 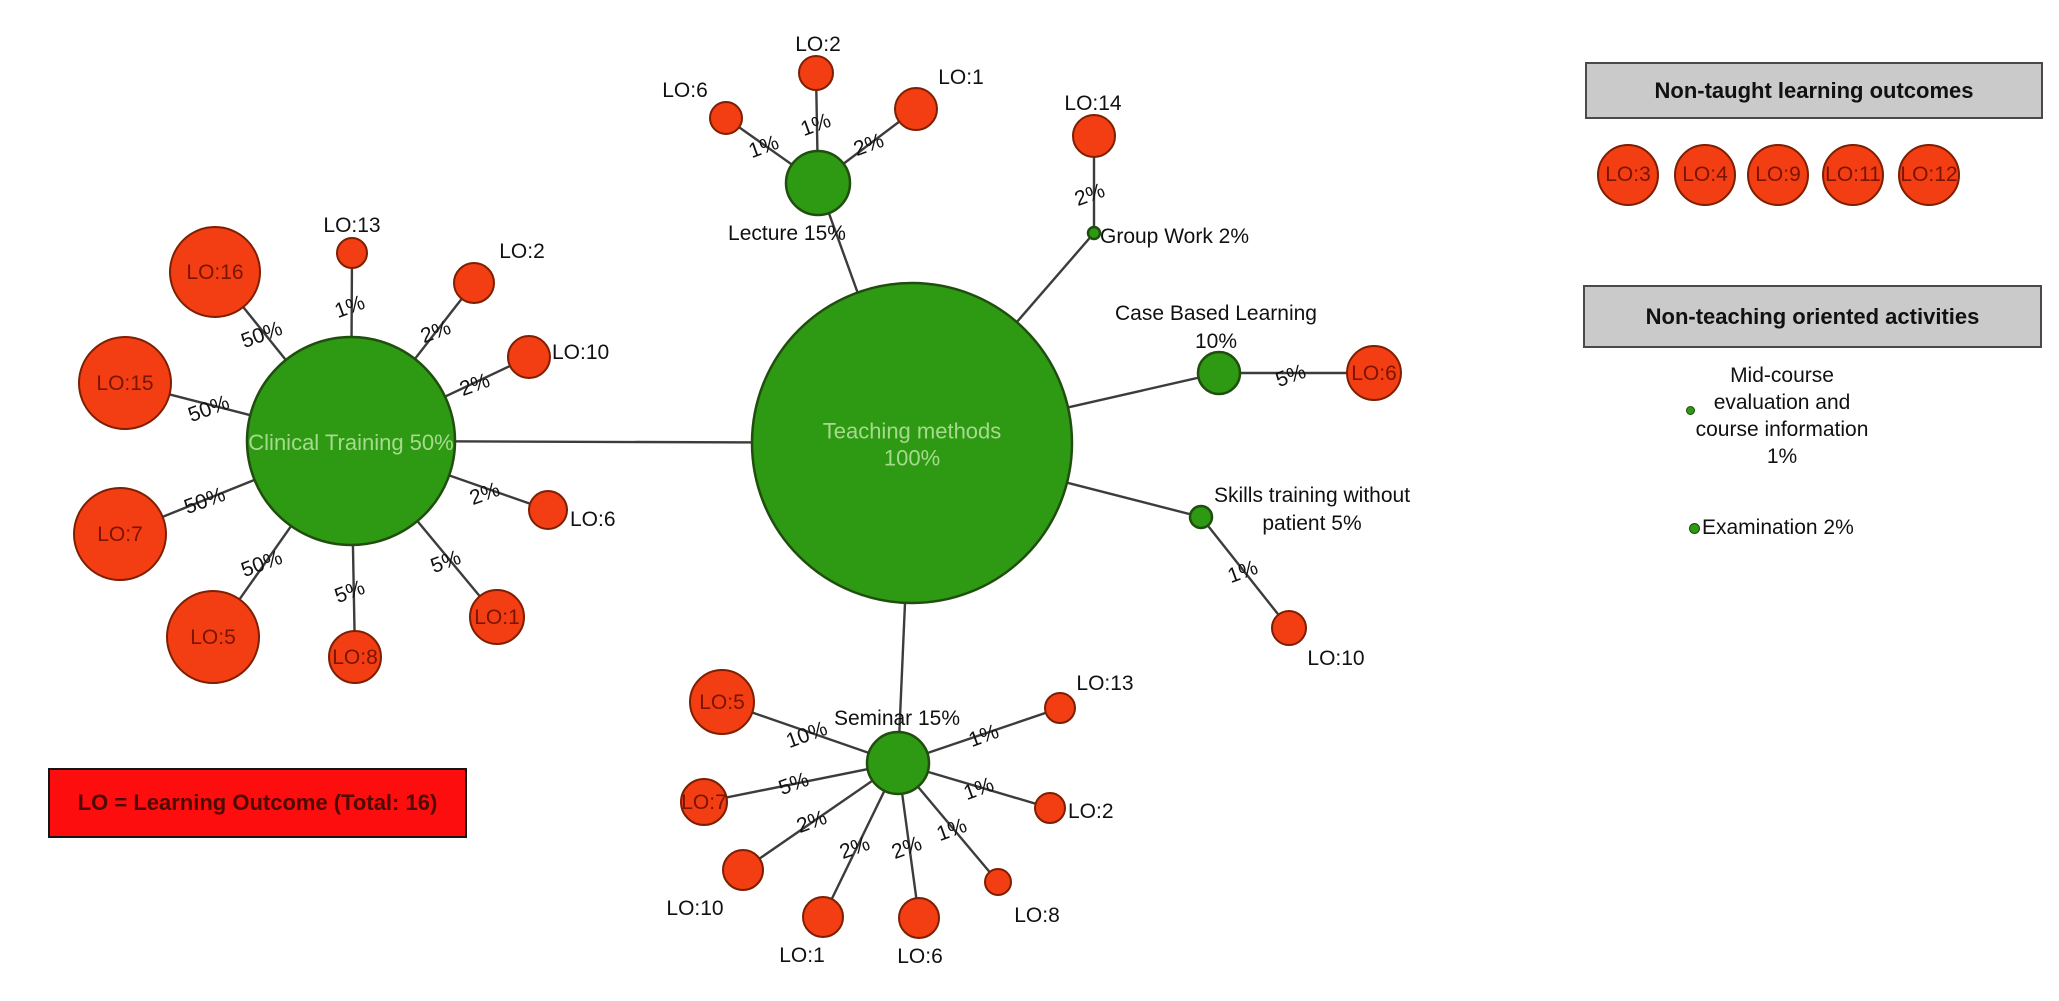 What do you see at coordinates (912, 431) in the screenshot?
I see `activity-label-teaching-methods: Teaching methods` at bounding box center [912, 431].